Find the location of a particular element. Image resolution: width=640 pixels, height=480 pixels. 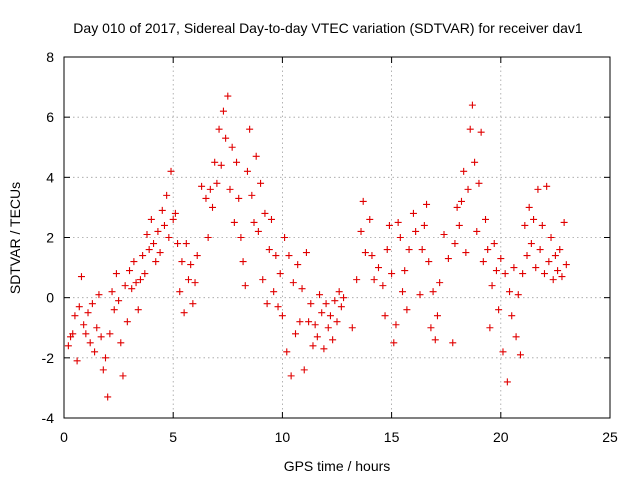

y-tick-label: 6 is located at coordinates (50, 117).